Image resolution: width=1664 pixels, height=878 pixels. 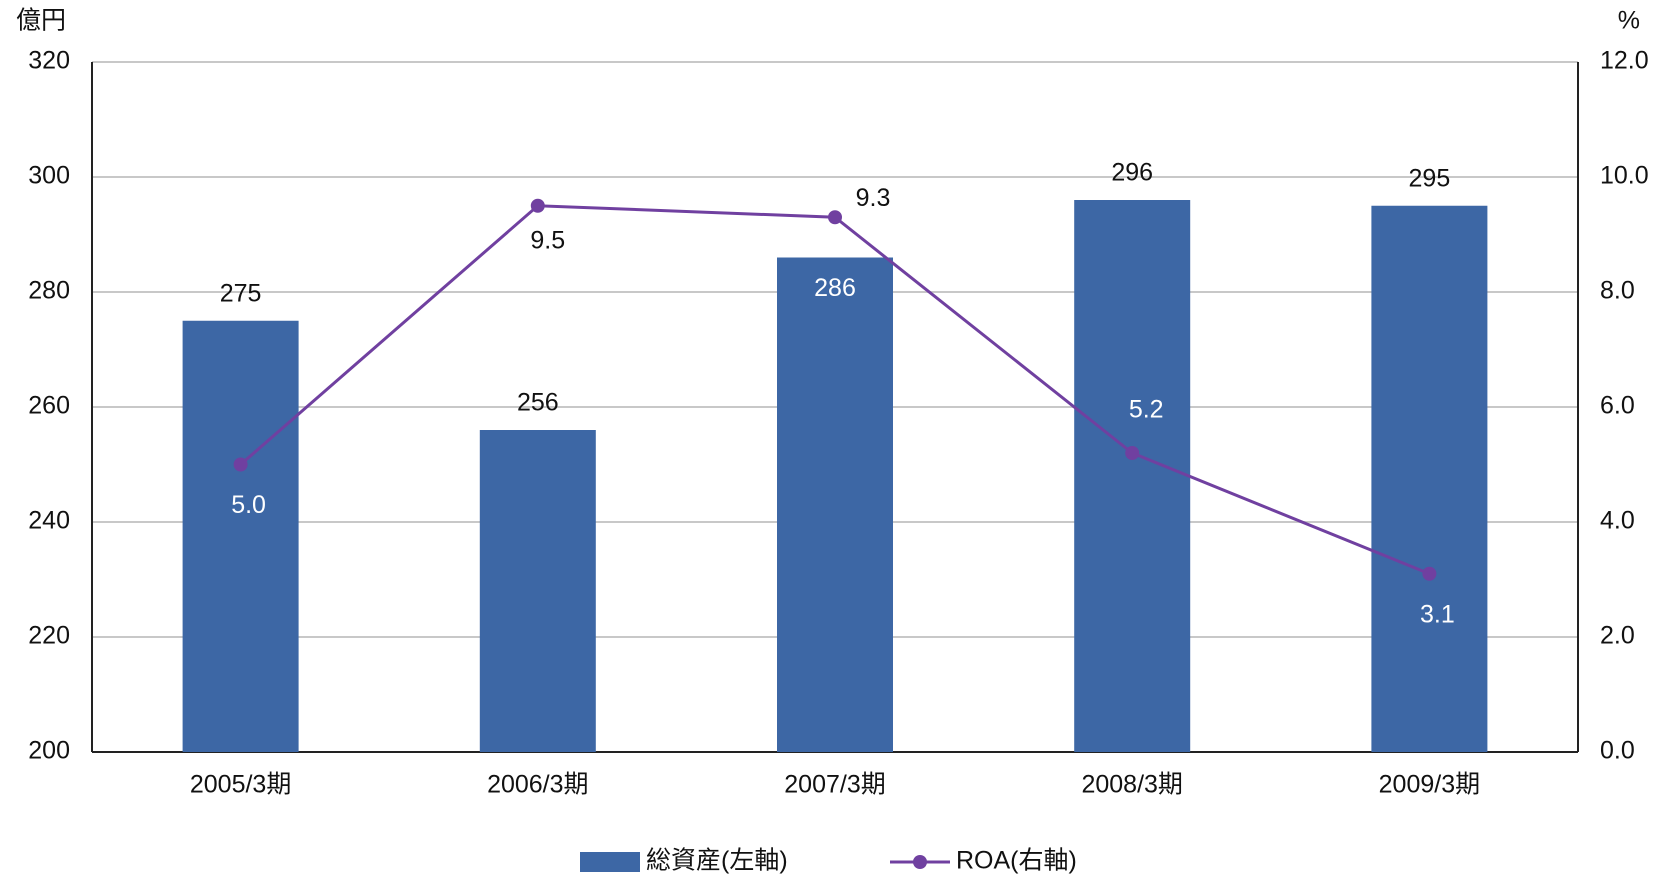 I want to click on y-tick-label: 320, so click(x=49, y=61).